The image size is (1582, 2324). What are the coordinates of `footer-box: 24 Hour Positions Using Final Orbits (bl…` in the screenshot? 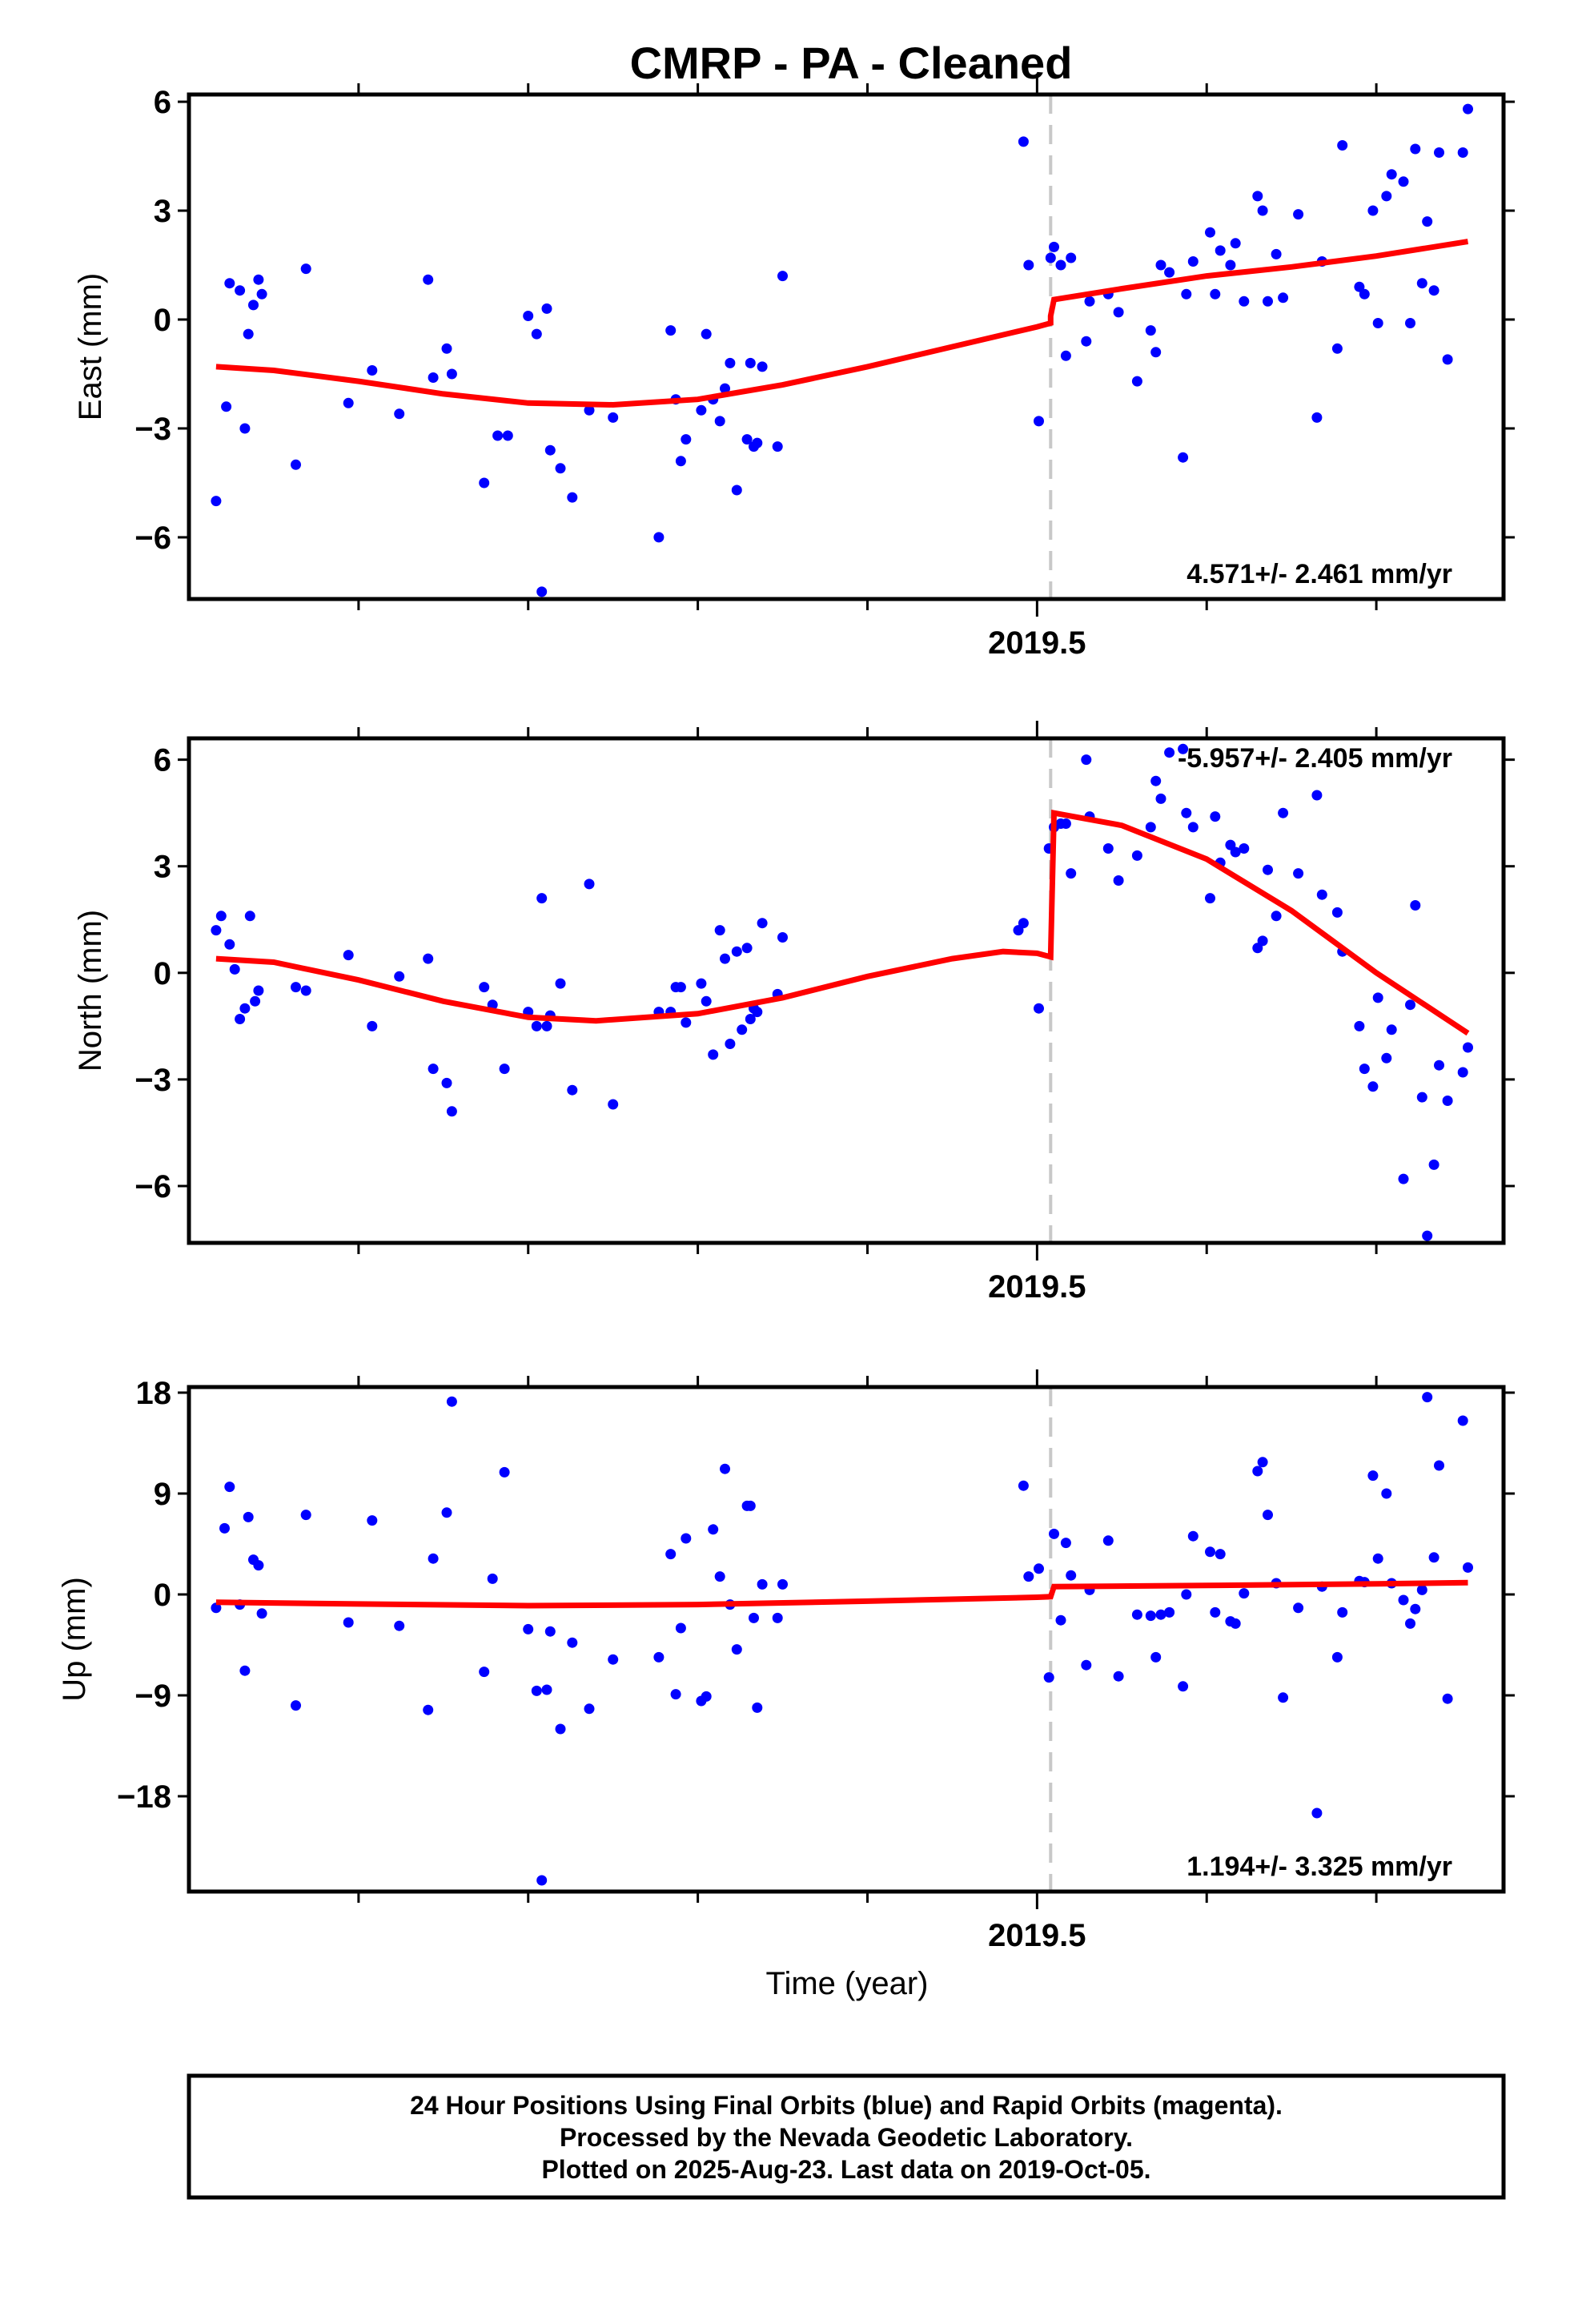 It's located at (847, 2136).